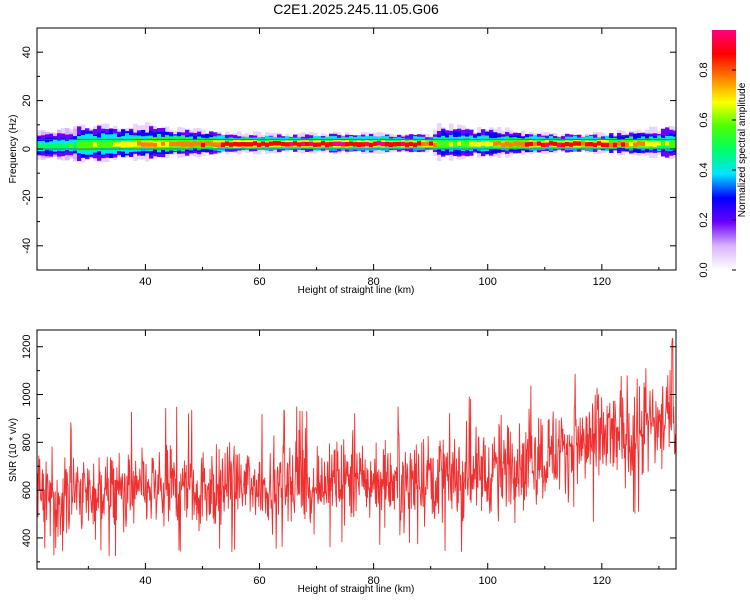  What do you see at coordinates (602, 282) in the screenshot?
I see `spectrogram-x-tick-label: 120` at bounding box center [602, 282].